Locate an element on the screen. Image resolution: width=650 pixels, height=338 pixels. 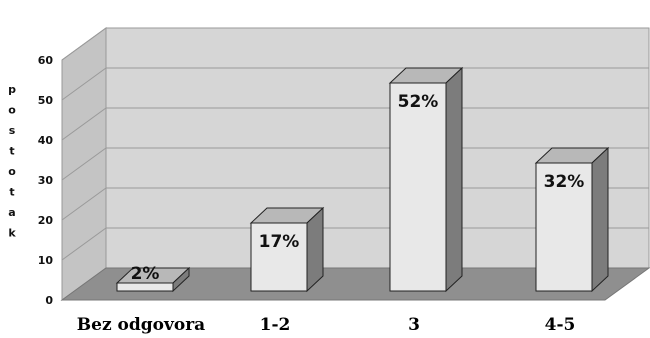
bar: 2% is located at coordinates (153, 278).